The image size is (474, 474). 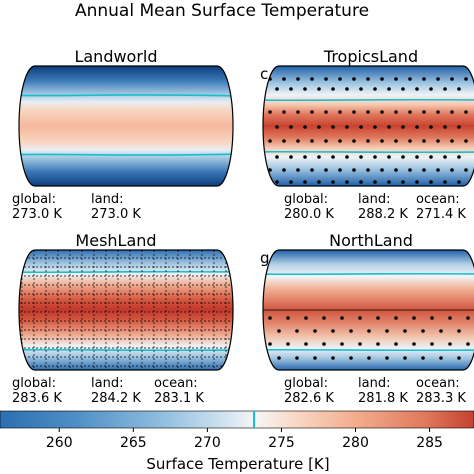 What do you see at coordinates (371, 240) in the screenshot?
I see `panel-title-northland: NorthLand` at bounding box center [371, 240].